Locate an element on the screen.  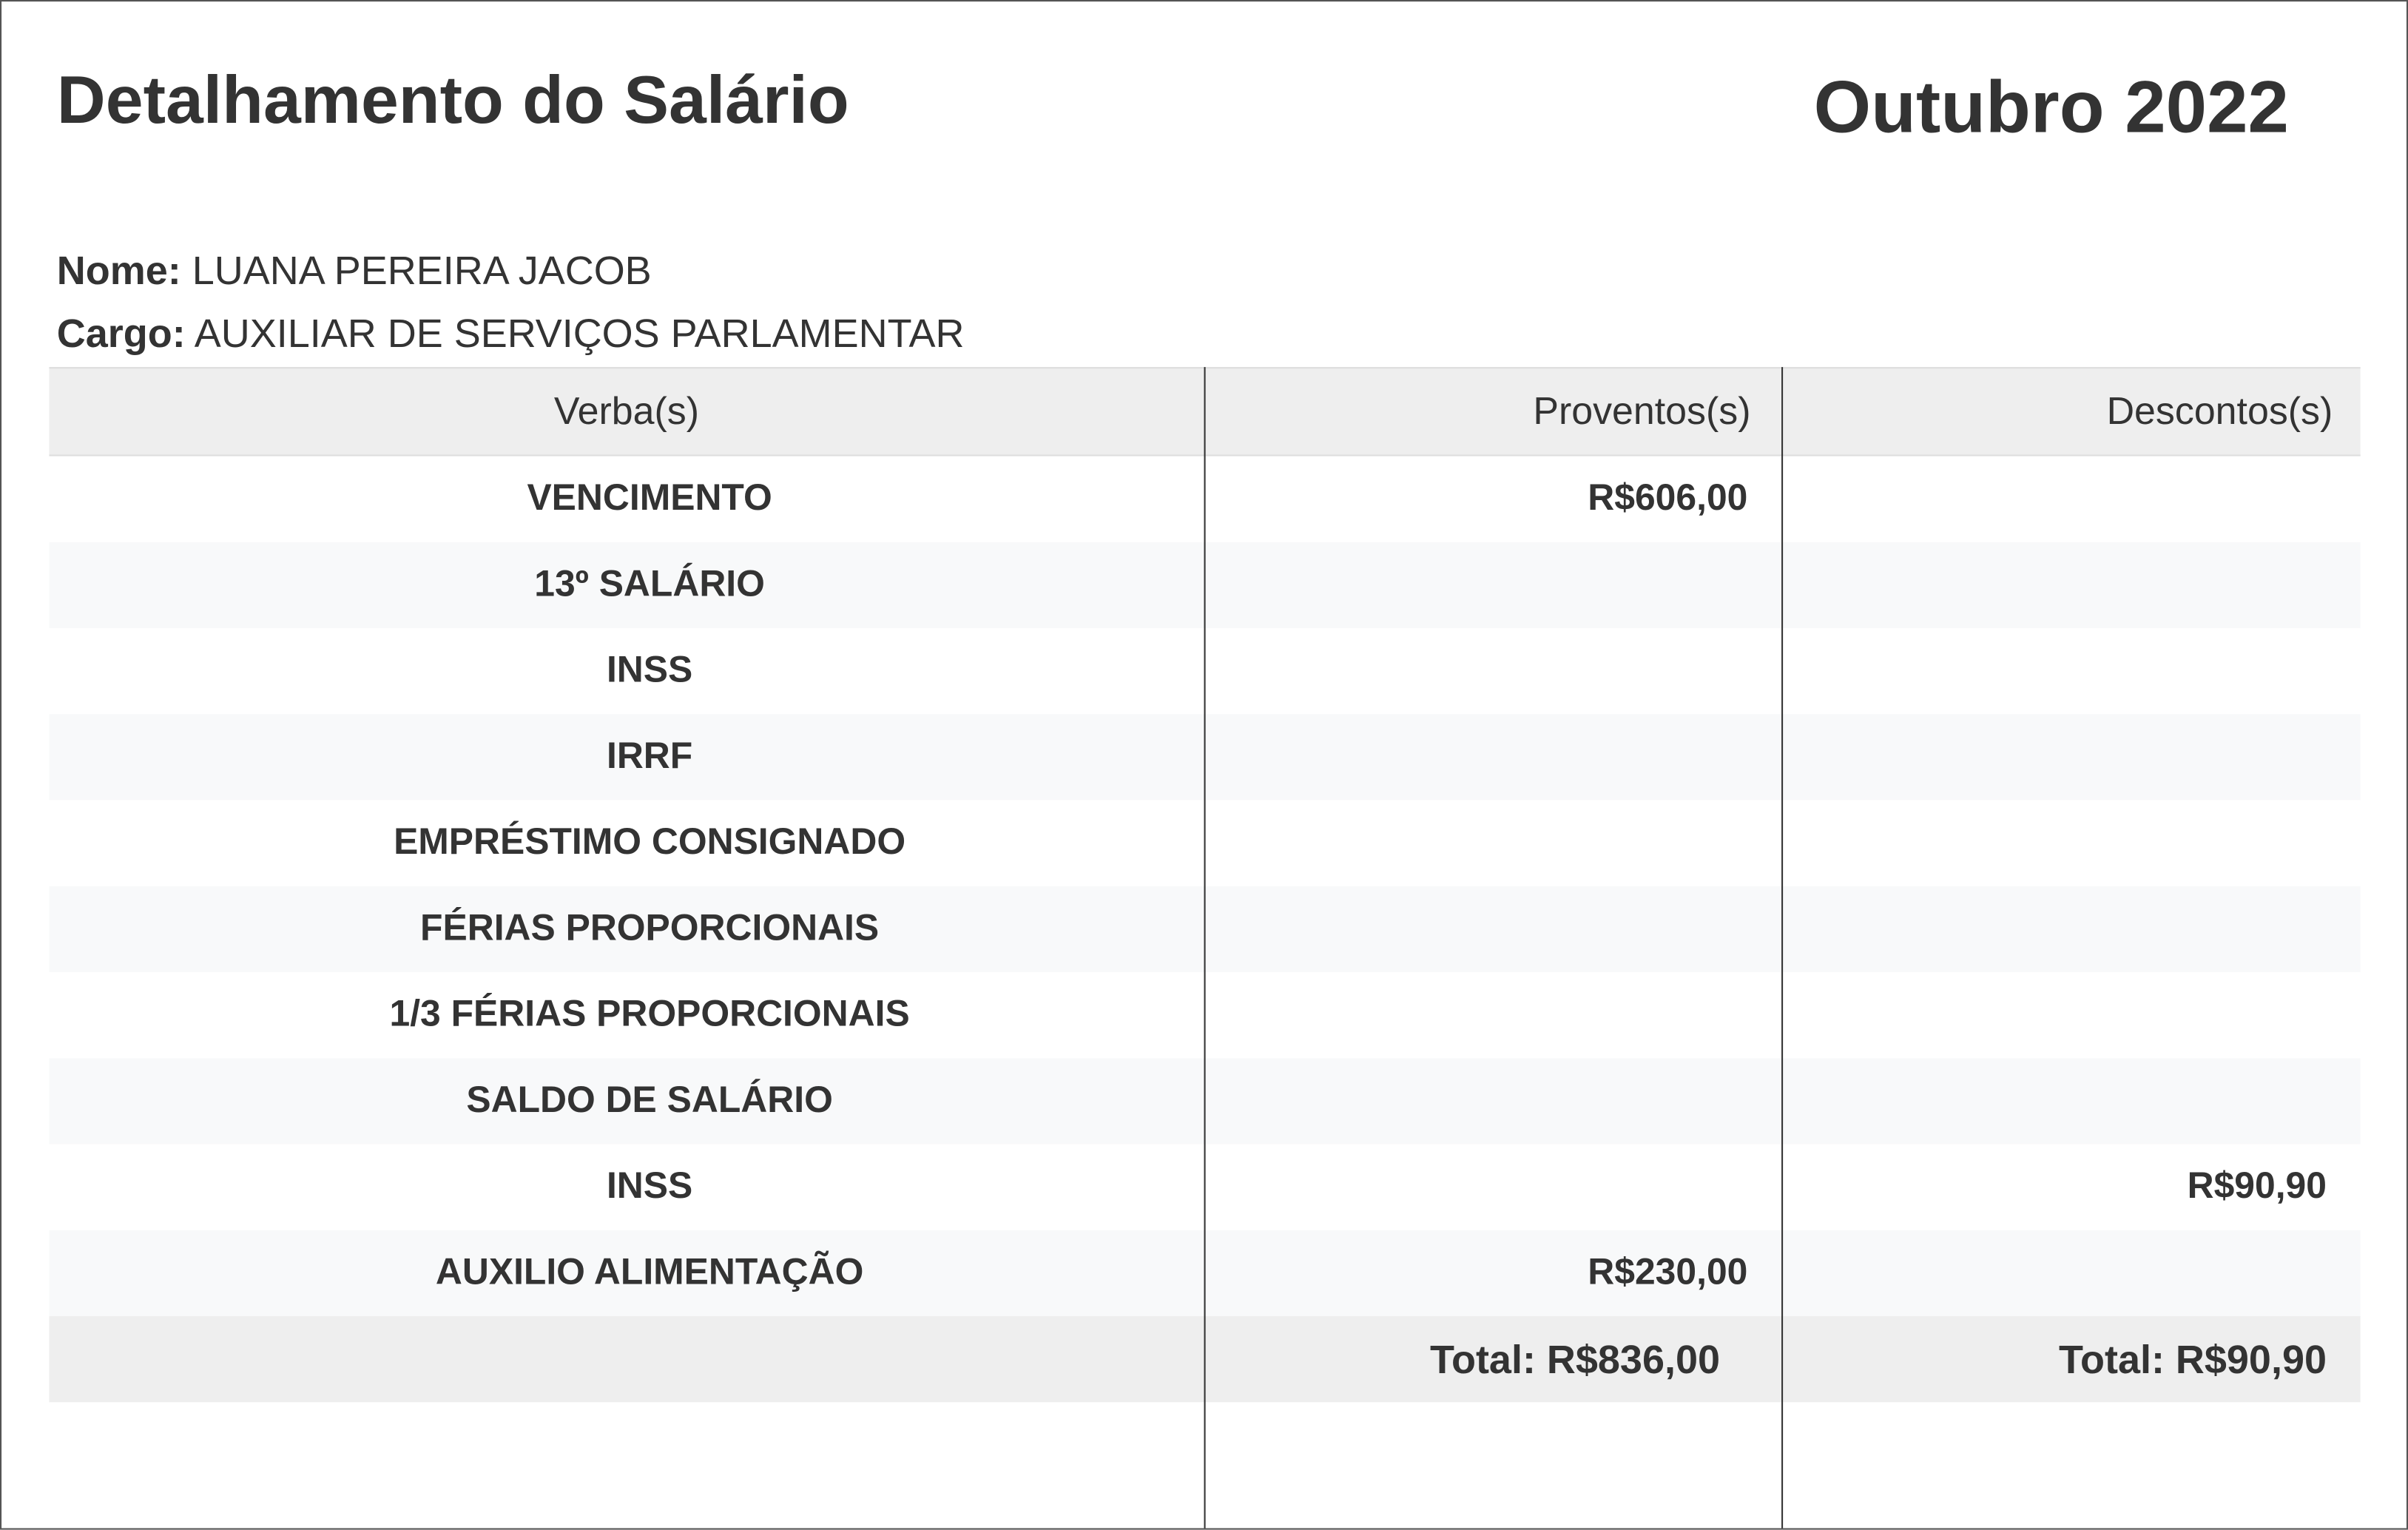
role-value: AUXILIAR DE SERVIÇOS PARLAMENTAR is located at coordinates (579, 333).